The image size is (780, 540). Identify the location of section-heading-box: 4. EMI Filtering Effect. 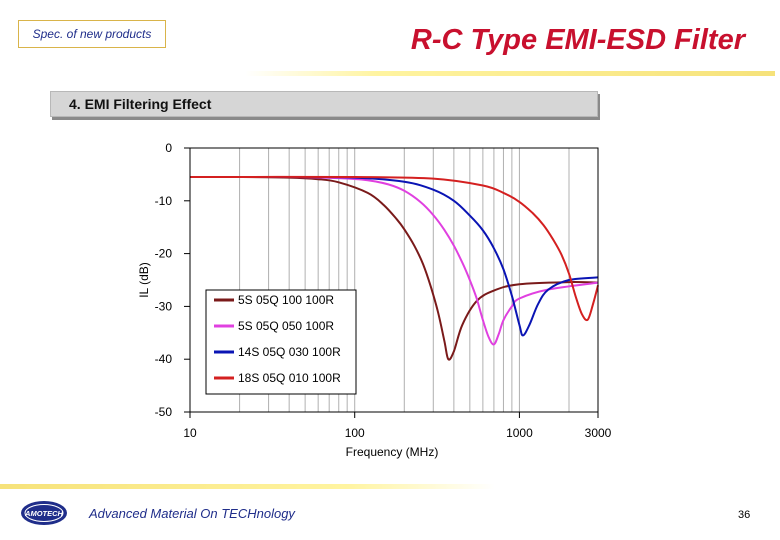
(324, 104).